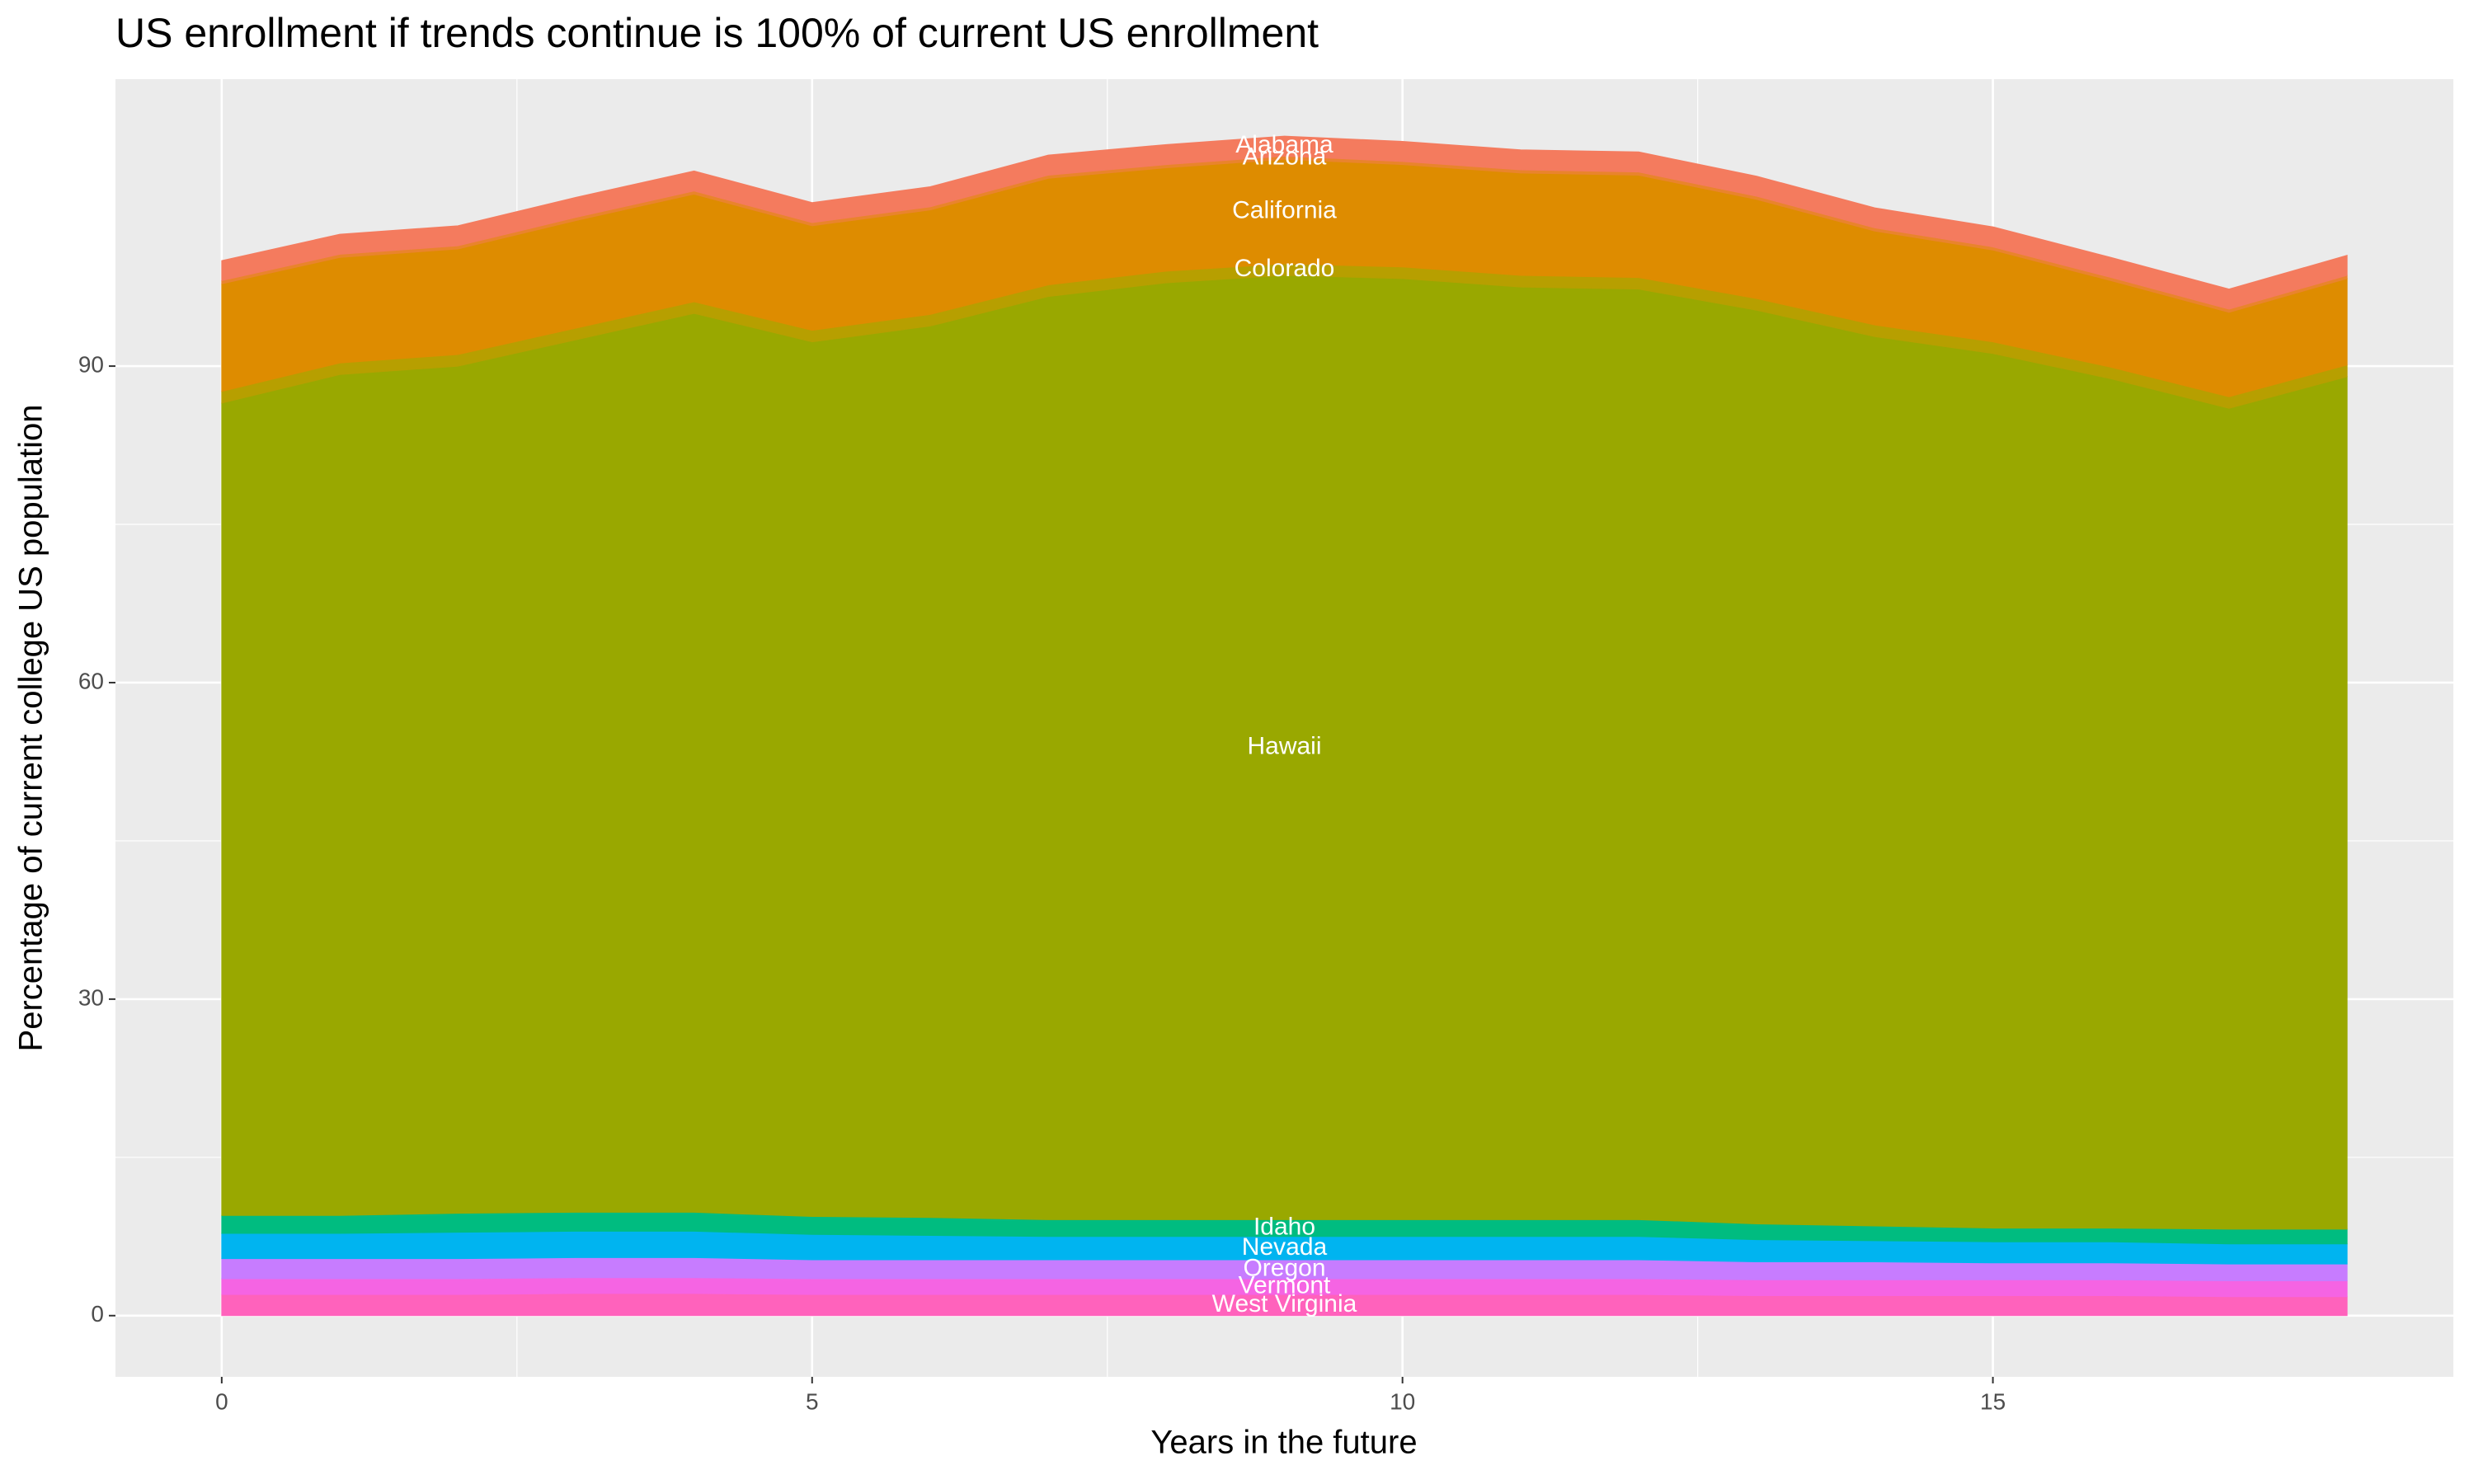  What do you see at coordinates (97, 1314) in the screenshot?
I see `y-tick-label: 0` at bounding box center [97, 1314].